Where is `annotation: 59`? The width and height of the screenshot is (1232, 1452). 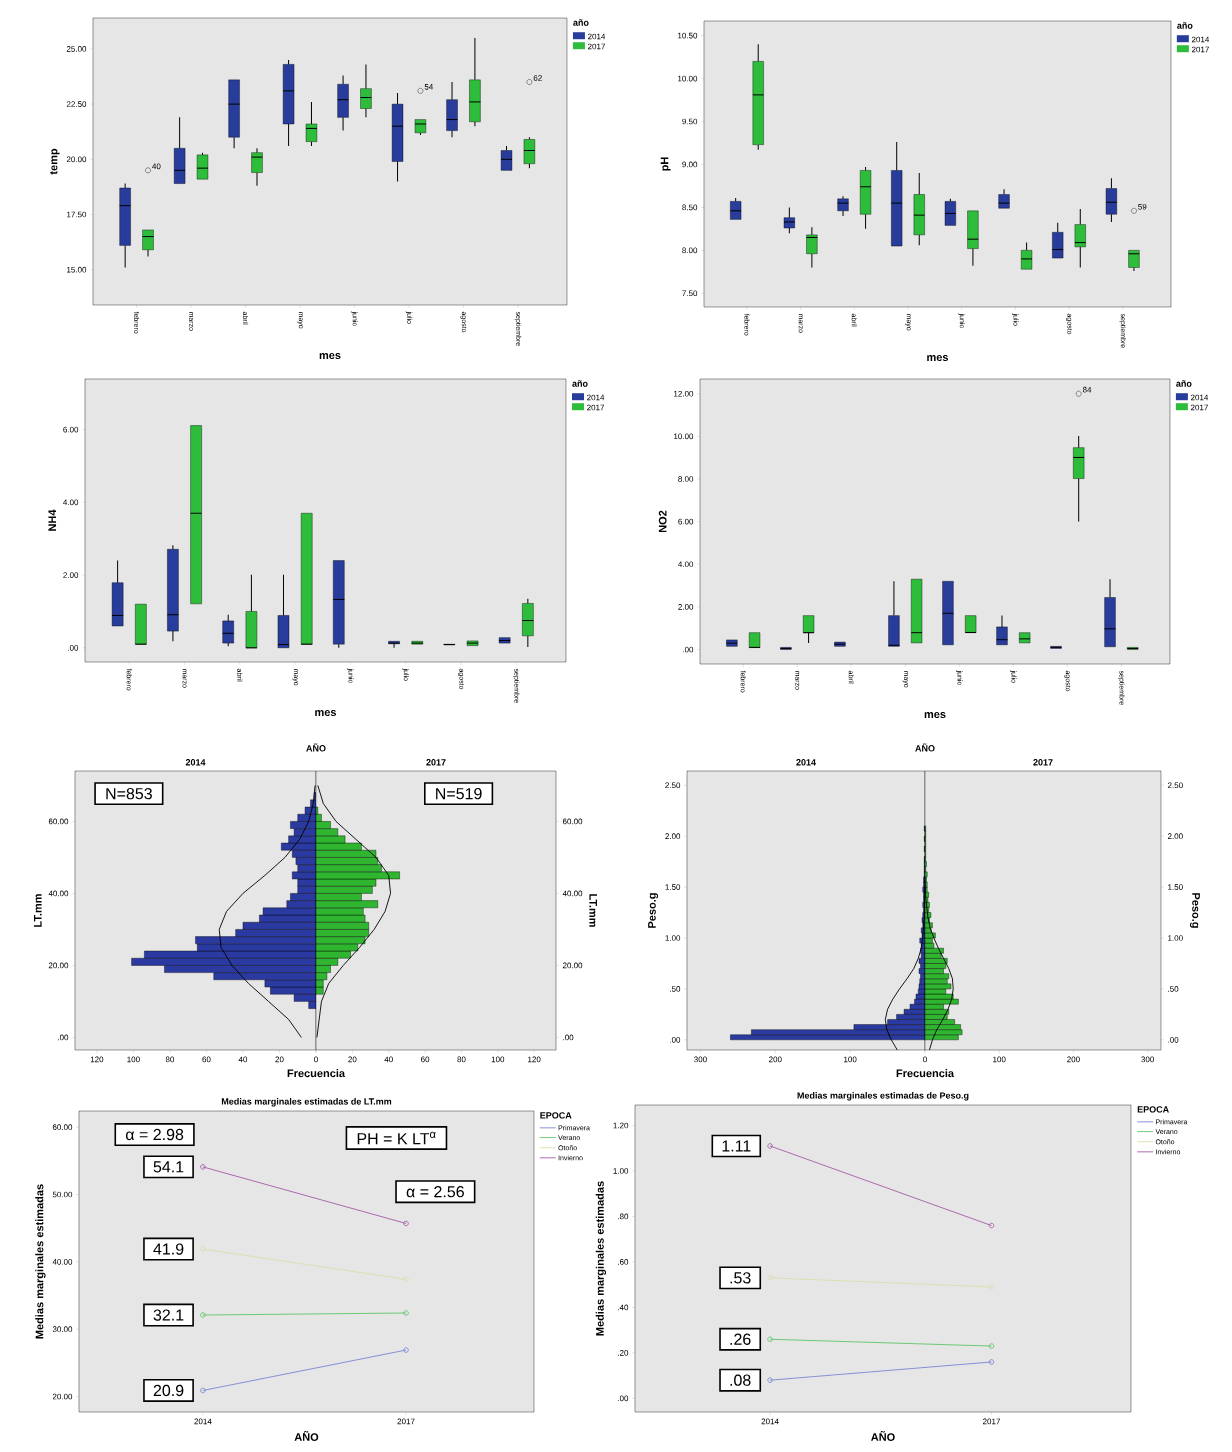
annotation: 59 is located at coordinates (1142, 206).